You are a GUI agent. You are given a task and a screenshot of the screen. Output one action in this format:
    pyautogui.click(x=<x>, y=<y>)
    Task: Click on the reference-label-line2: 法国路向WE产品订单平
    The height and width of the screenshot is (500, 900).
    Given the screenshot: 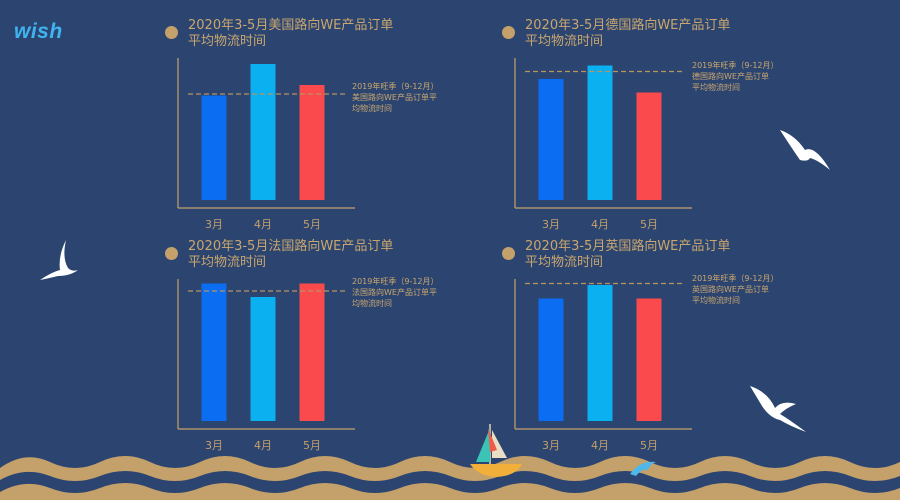 What is the action you would take?
    pyautogui.click(x=394, y=292)
    